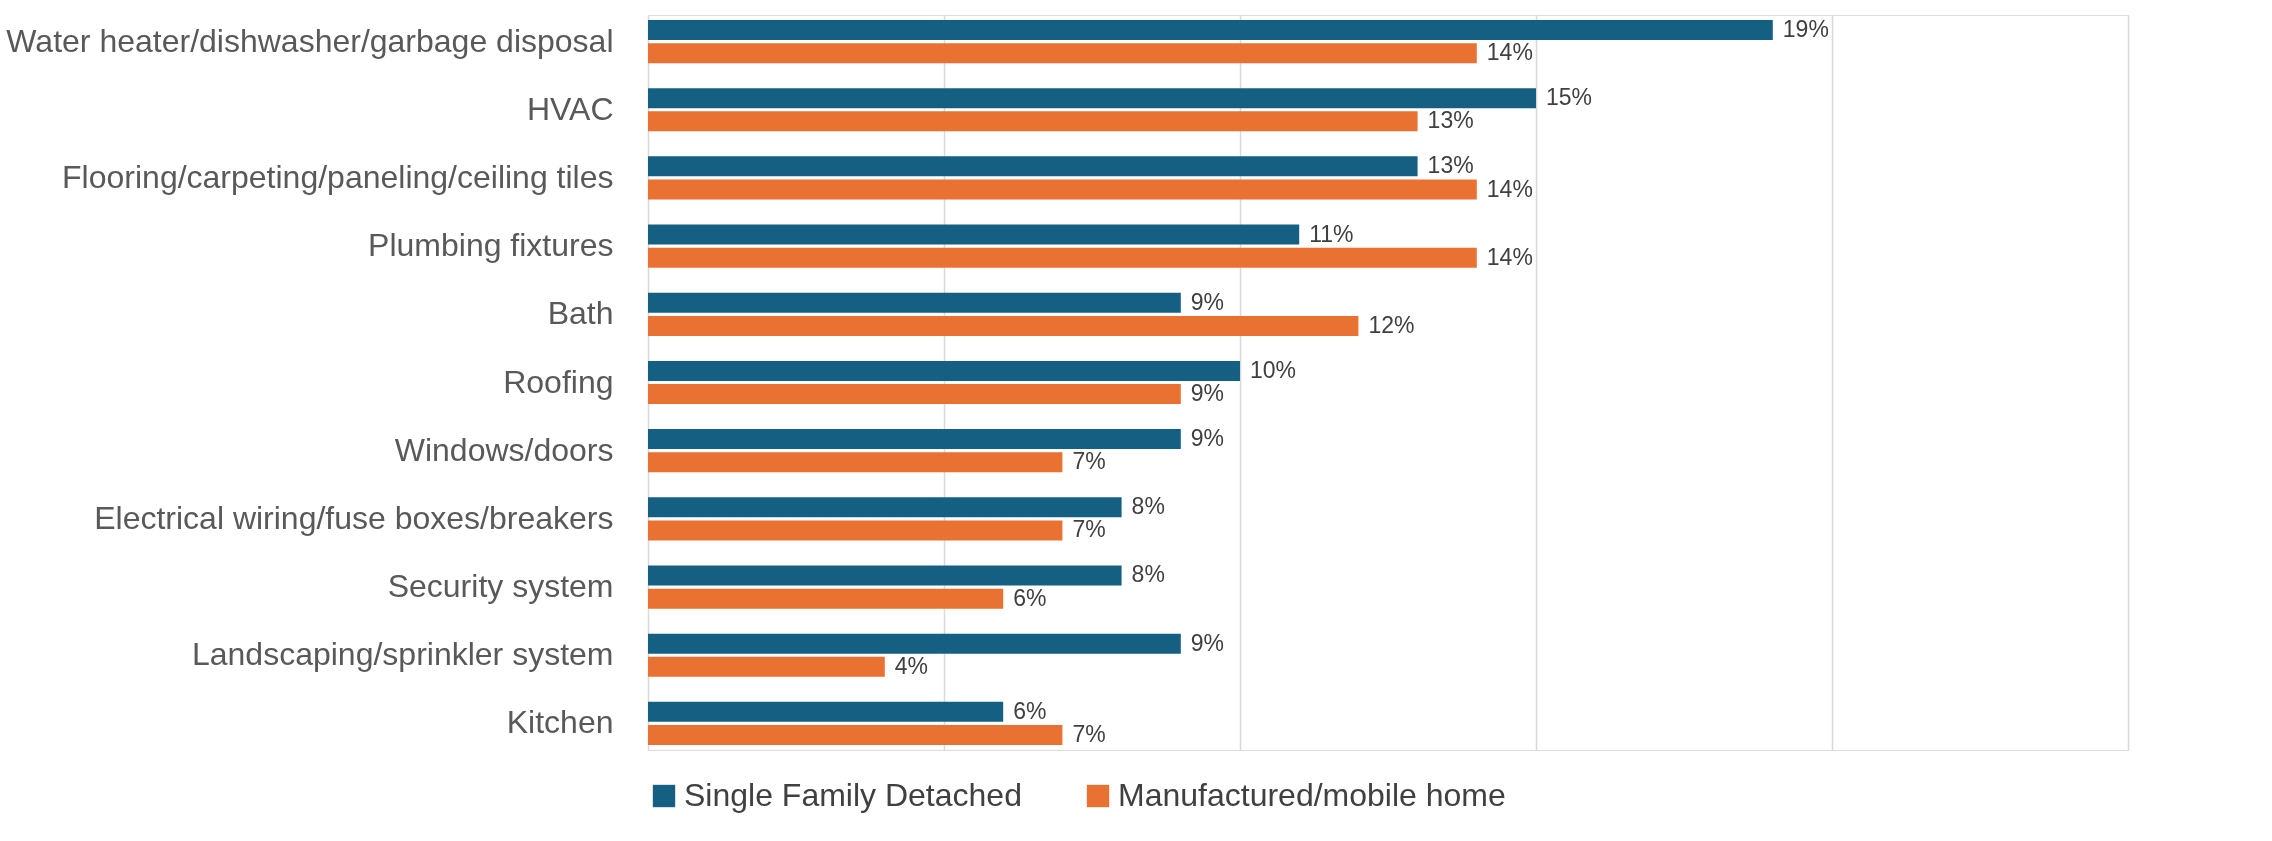  What do you see at coordinates (1391, 324) in the screenshot?
I see `data-label: 12%` at bounding box center [1391, 324].